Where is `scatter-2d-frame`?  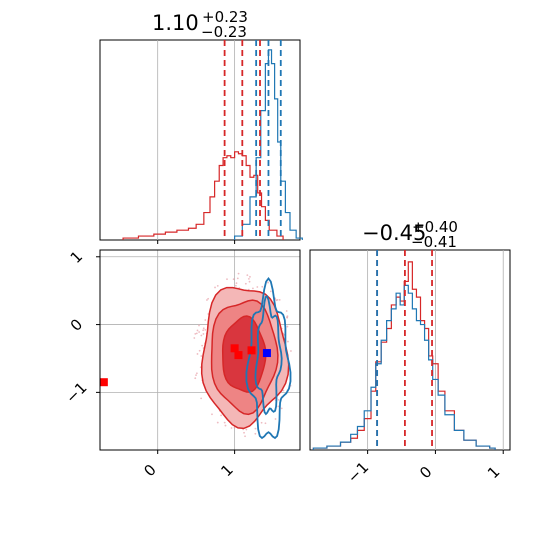 scatter-2d-frame is located at coordinates (200, 350).